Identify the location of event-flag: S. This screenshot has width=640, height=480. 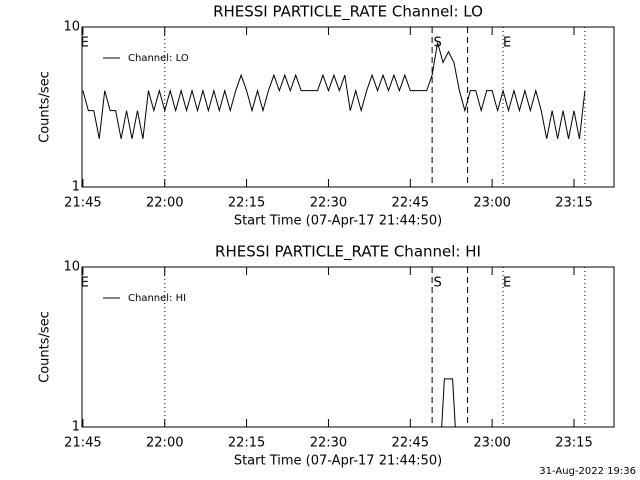
(437, 283).